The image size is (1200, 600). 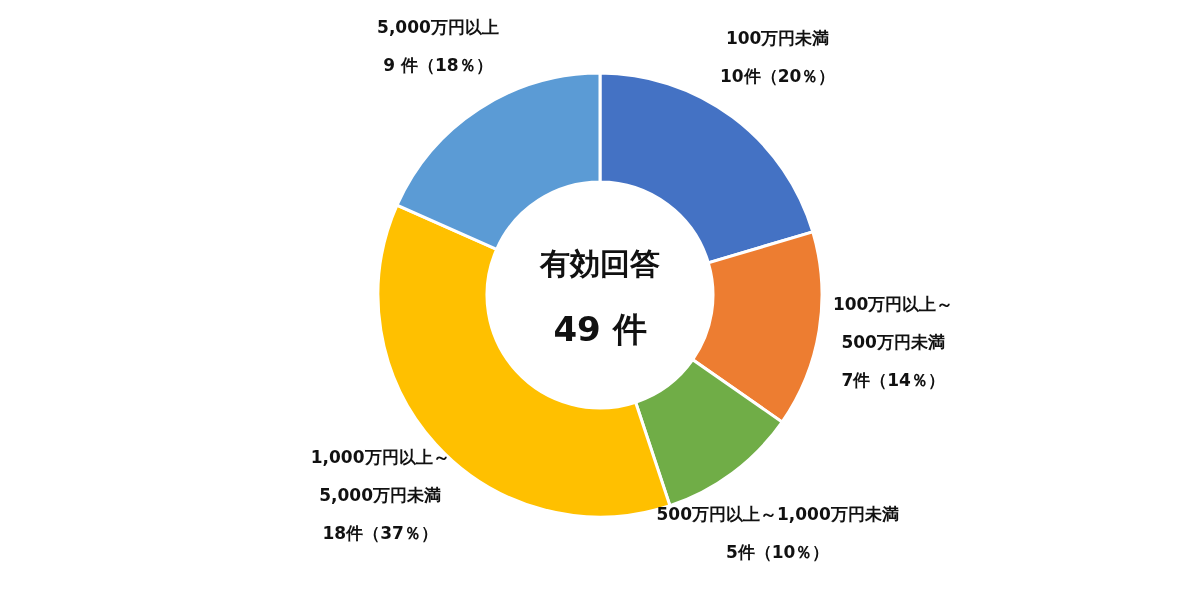 What do you see at coordinates (599, 263) in the screenshot?
I see `text: 有効回答` at bounding box center [599, 263].